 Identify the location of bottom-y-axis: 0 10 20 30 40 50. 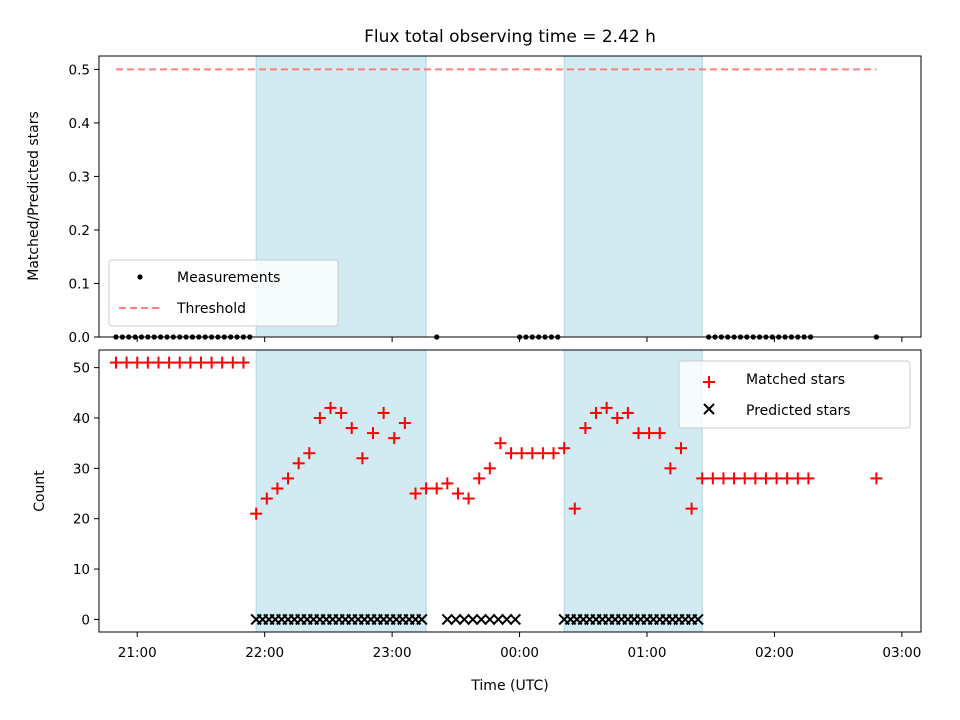
(86, 494).